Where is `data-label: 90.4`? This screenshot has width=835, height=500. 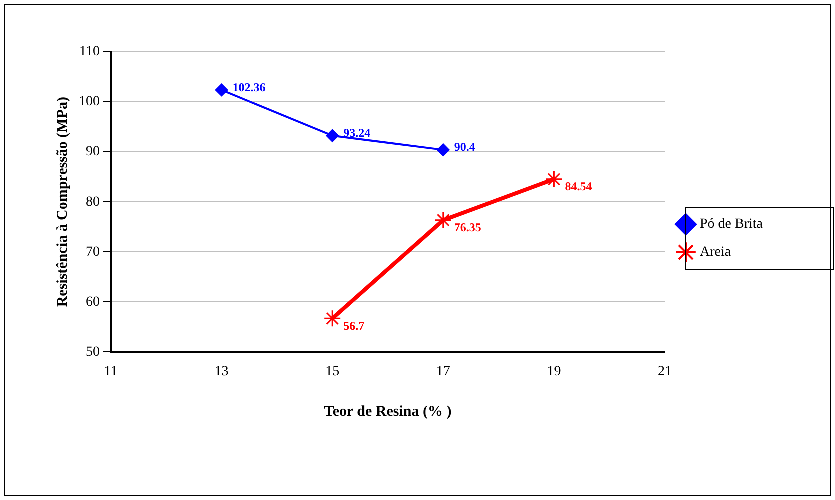
data-label: 90.4 is located at coordinates (465, 147).